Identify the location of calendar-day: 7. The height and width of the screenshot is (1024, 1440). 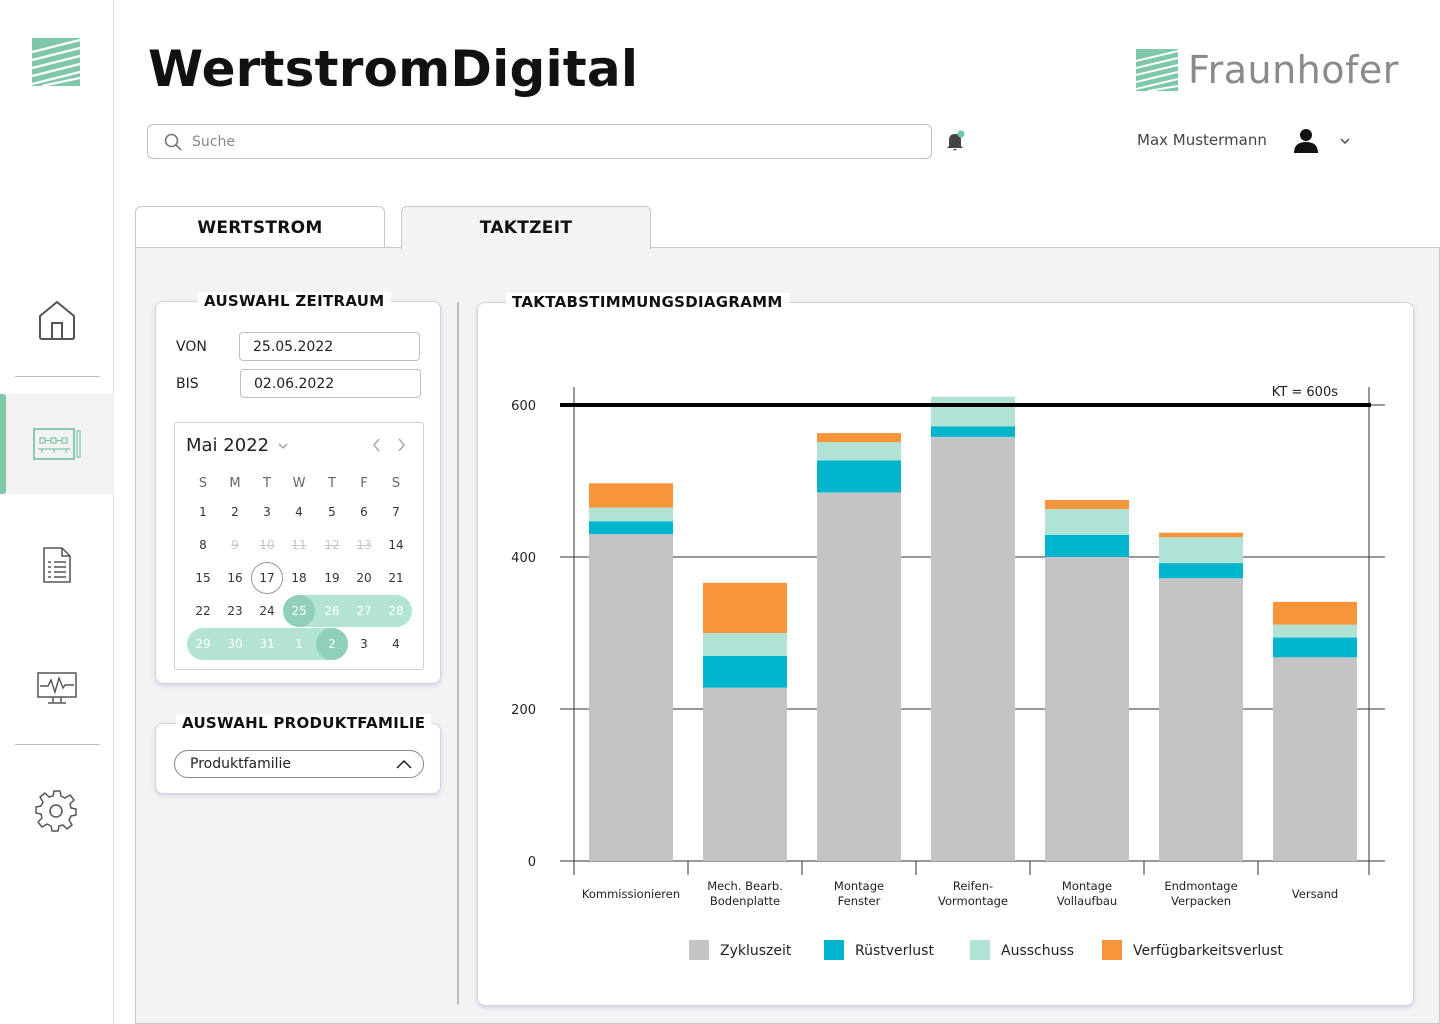
(396, 512).